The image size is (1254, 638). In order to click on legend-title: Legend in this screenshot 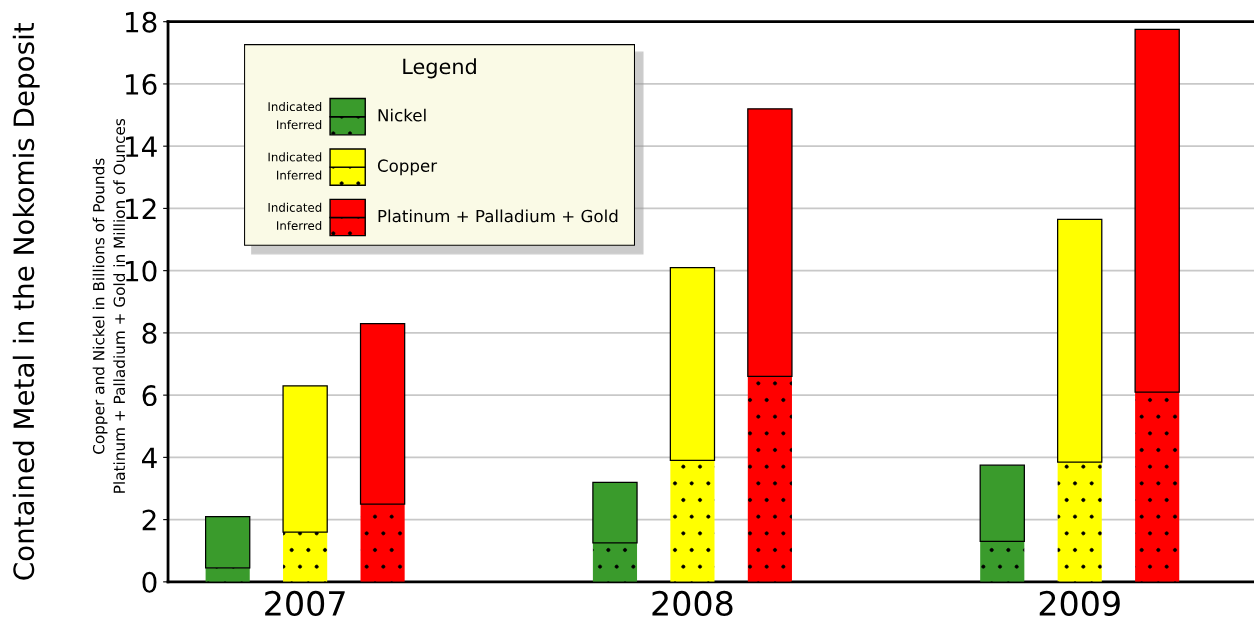, I will do `click(439, 68)`.